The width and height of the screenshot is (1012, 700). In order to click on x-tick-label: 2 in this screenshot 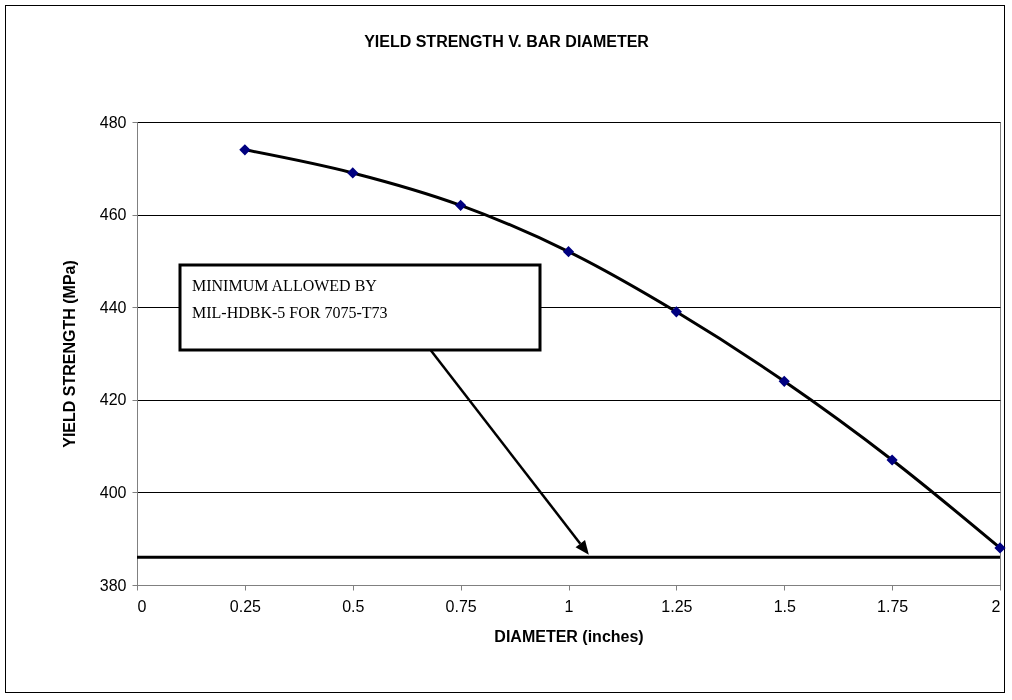, I will do `click(996, 606)`.